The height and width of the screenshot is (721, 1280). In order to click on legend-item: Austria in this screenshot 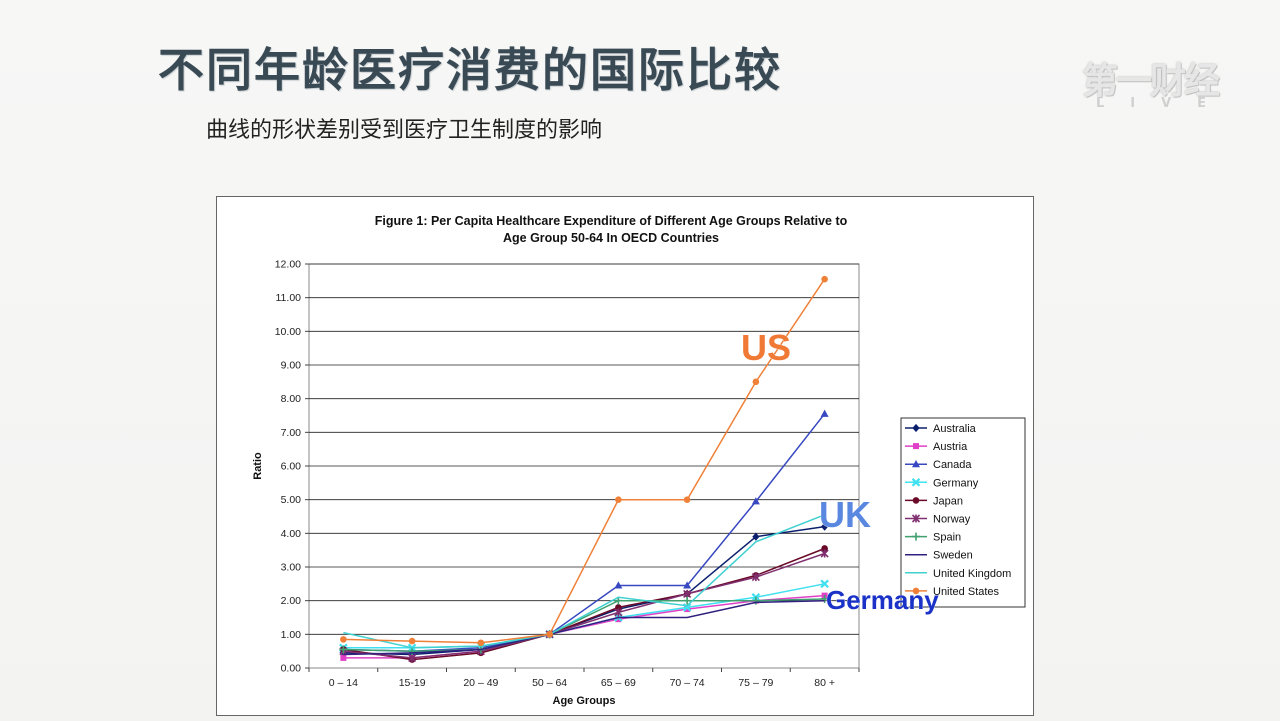, I will do `click(936, 447)`.